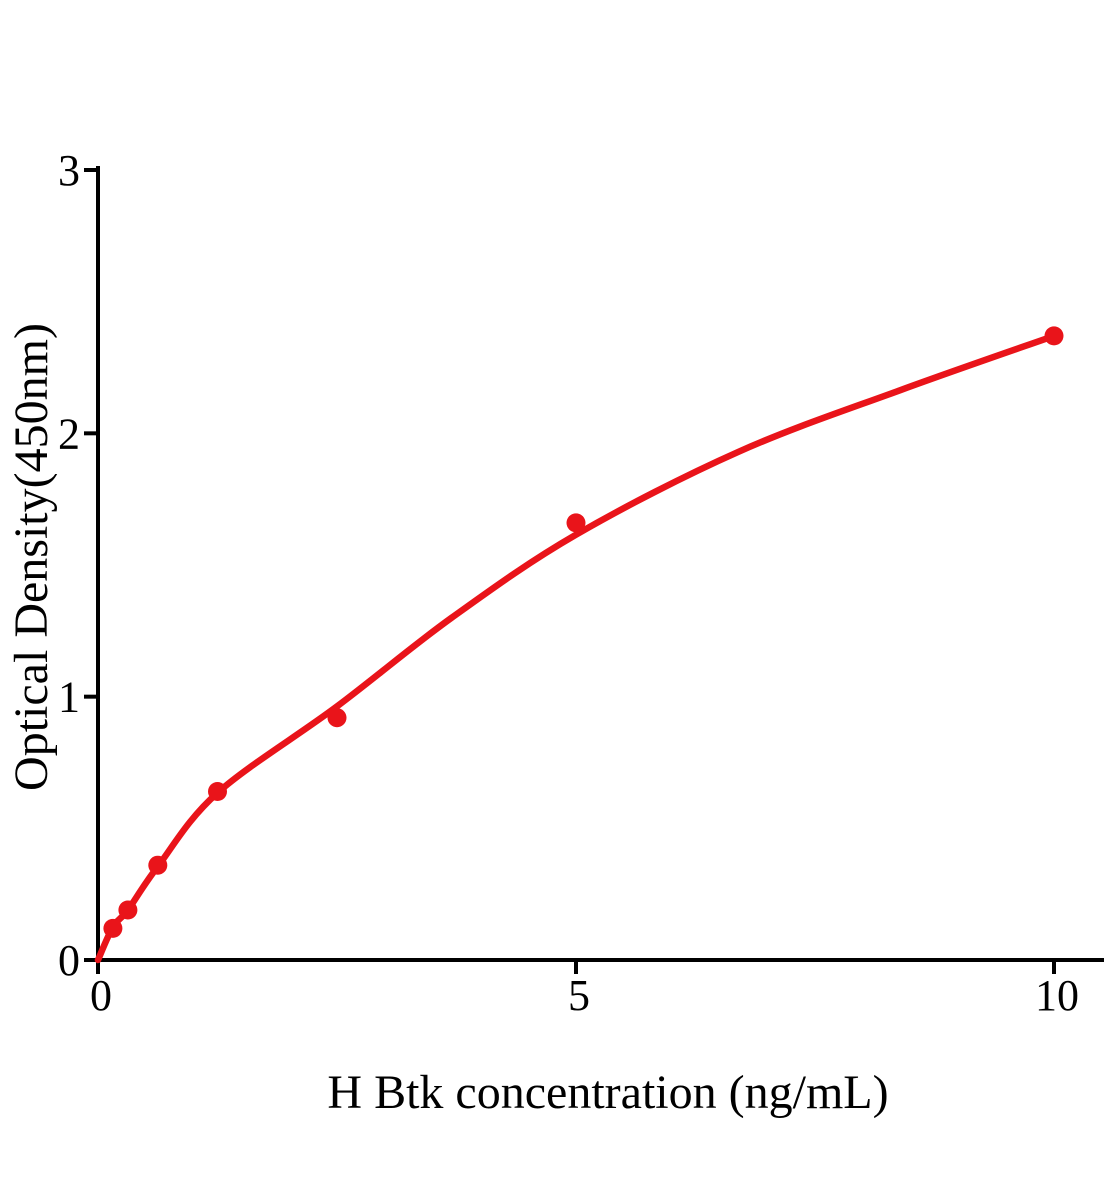  What do you see at coordinates (69, 170) in the screenshot?
I see `y-tick-label-3: 3` at bounding box center [69, 170].